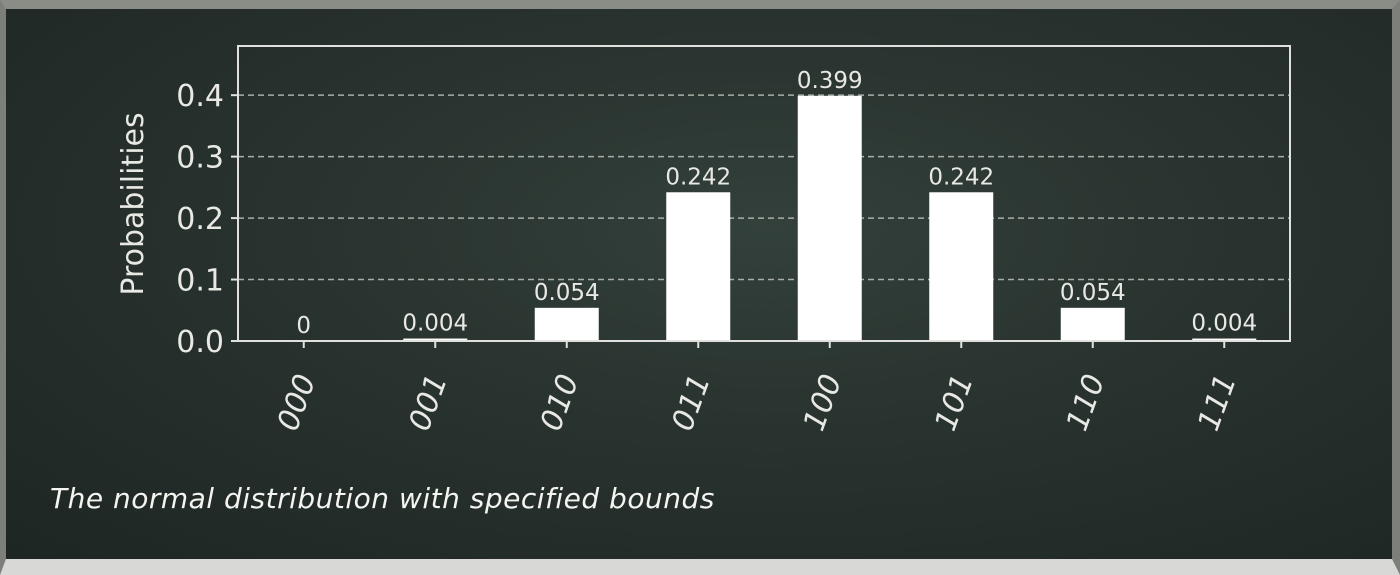  Describe the element at coordinates (297, 403) in the screenshot. I see `x-tick-label: 000` at that location.